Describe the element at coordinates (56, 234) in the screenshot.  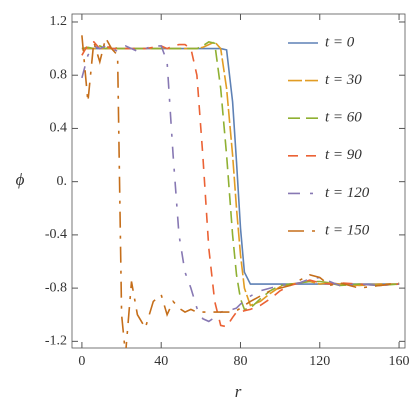
I see `y-tick-label: -0.4` at that location.